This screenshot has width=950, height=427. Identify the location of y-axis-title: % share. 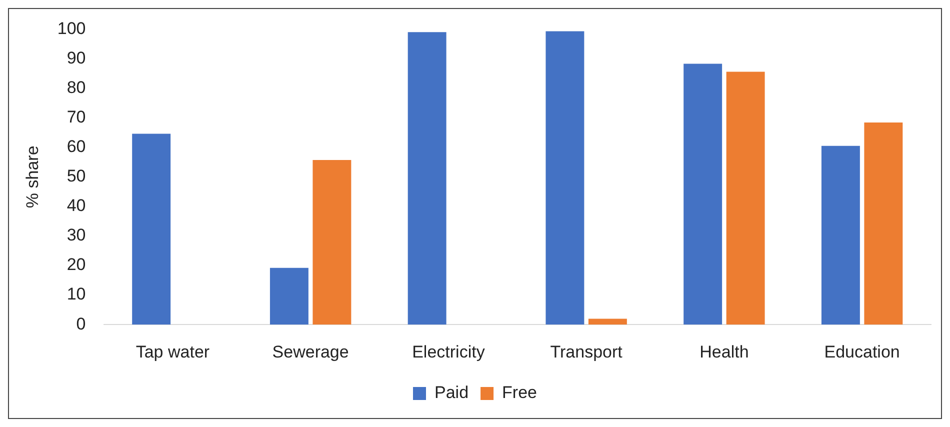
(32, 177).